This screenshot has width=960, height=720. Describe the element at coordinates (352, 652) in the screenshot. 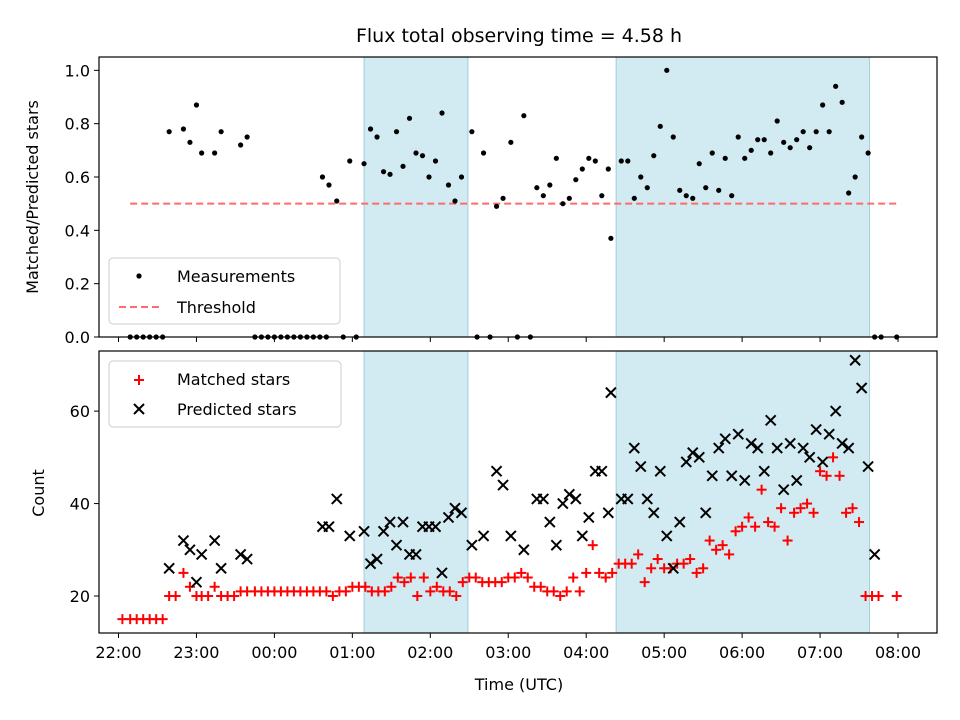

I see `x-tick-label: 01:00` at that location.